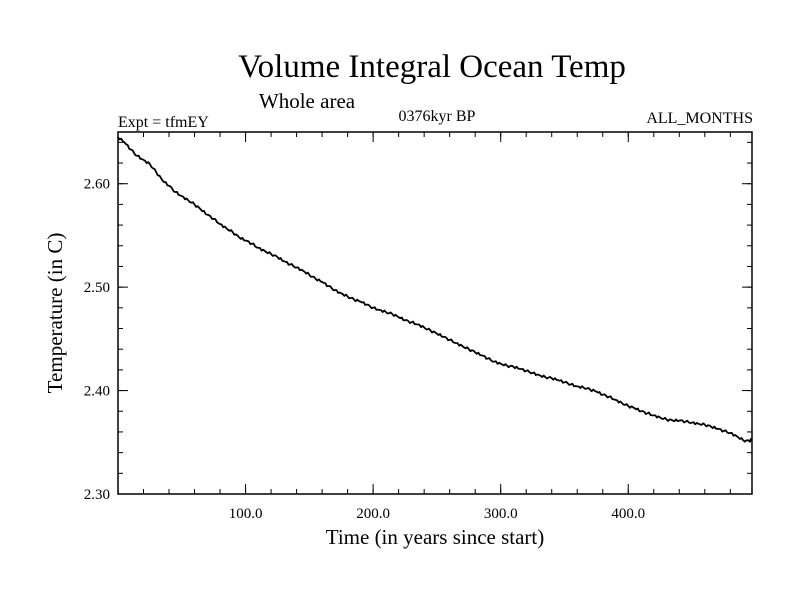  Describe the element at coordinates (628, 514) in the screenshot. I see `x-tick-label: 400.0` at that location.